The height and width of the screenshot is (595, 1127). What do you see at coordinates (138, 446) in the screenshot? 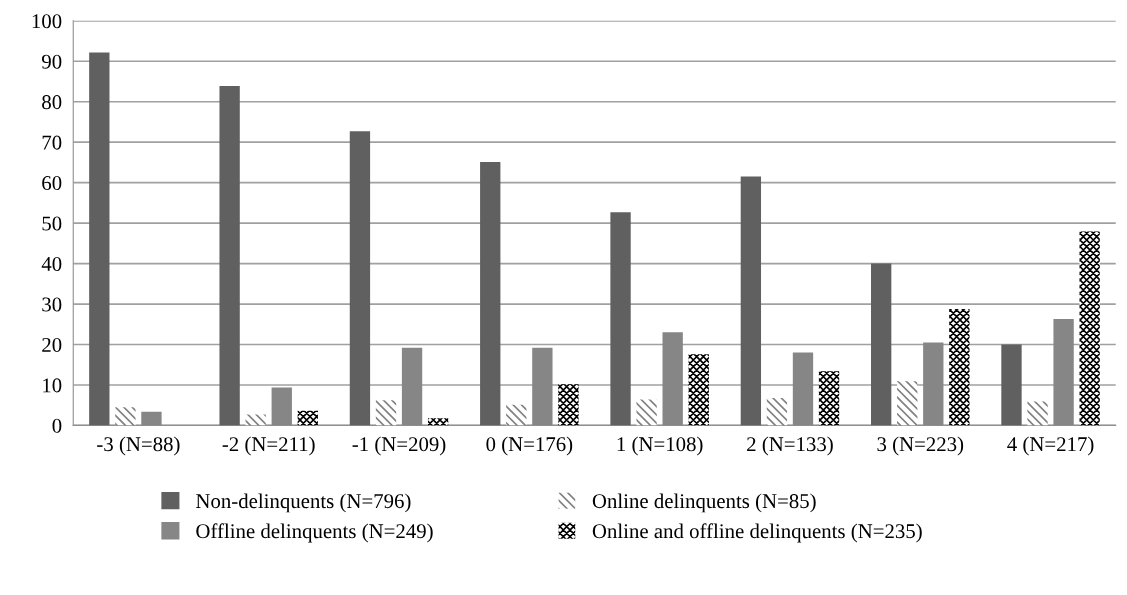
I see `x-tick-label: -3 (N=88)` at bounding box center [138, 446].